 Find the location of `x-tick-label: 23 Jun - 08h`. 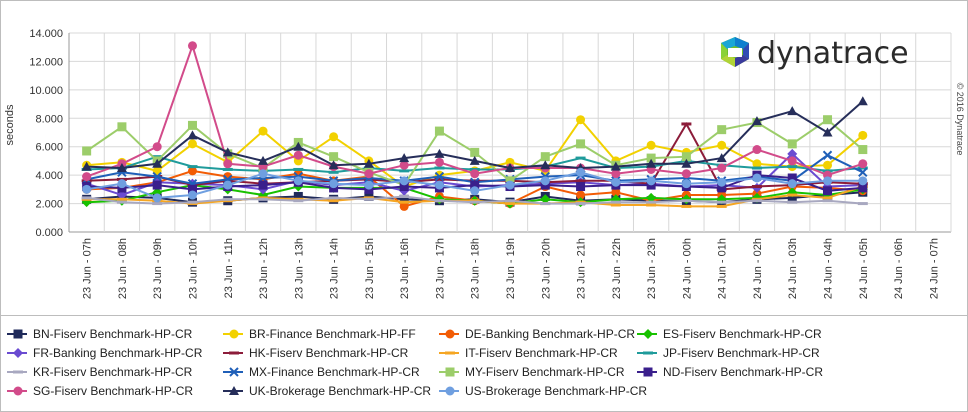

x-tick-label: 23 Jun - 08h is located at coordinates (123, 268).